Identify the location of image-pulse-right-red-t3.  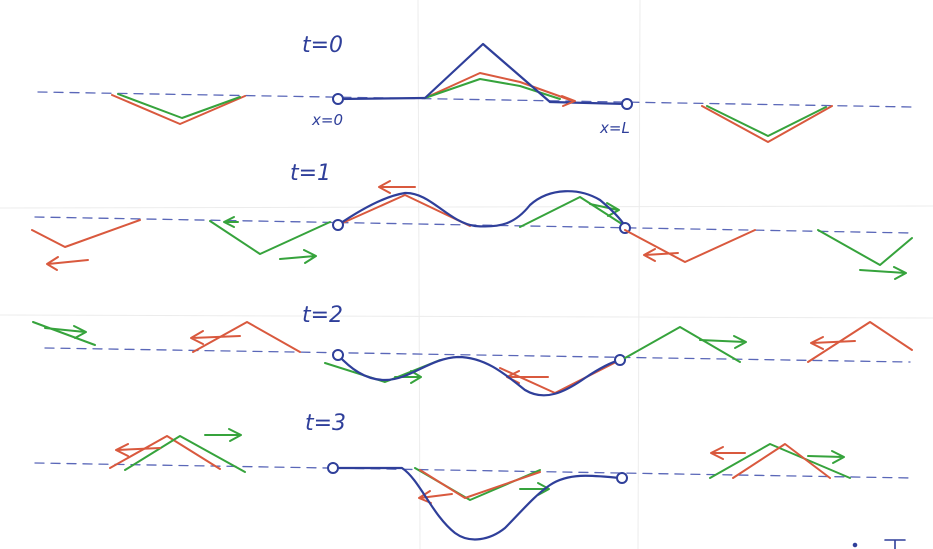
(781, 461).